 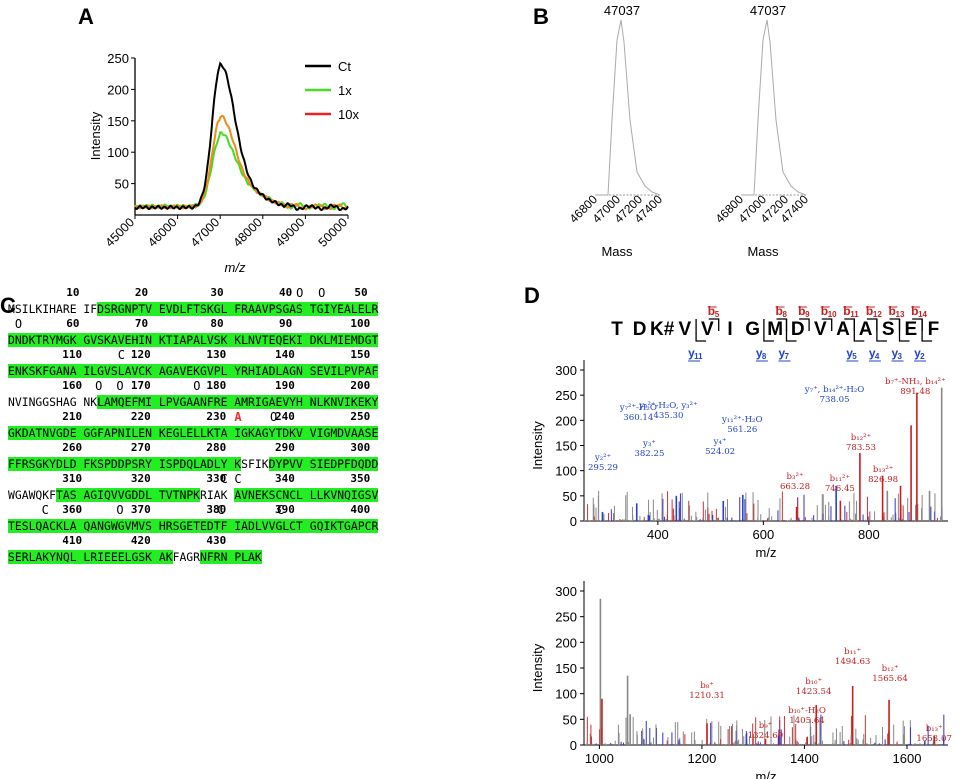 What do you see at coordinates (323, 464) in the screenshot?
I see `covered-segment: DYPVV SIEDPFDQDD` at bounding box center [323, 464].